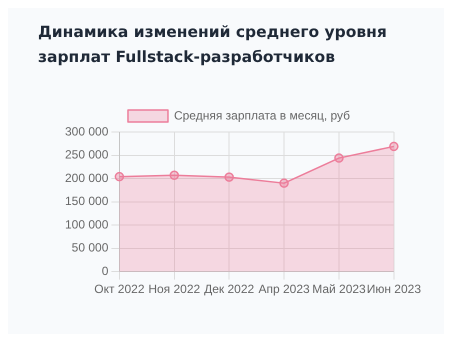  I want to click on y-tick-label: 150 000, so click(86, 201).